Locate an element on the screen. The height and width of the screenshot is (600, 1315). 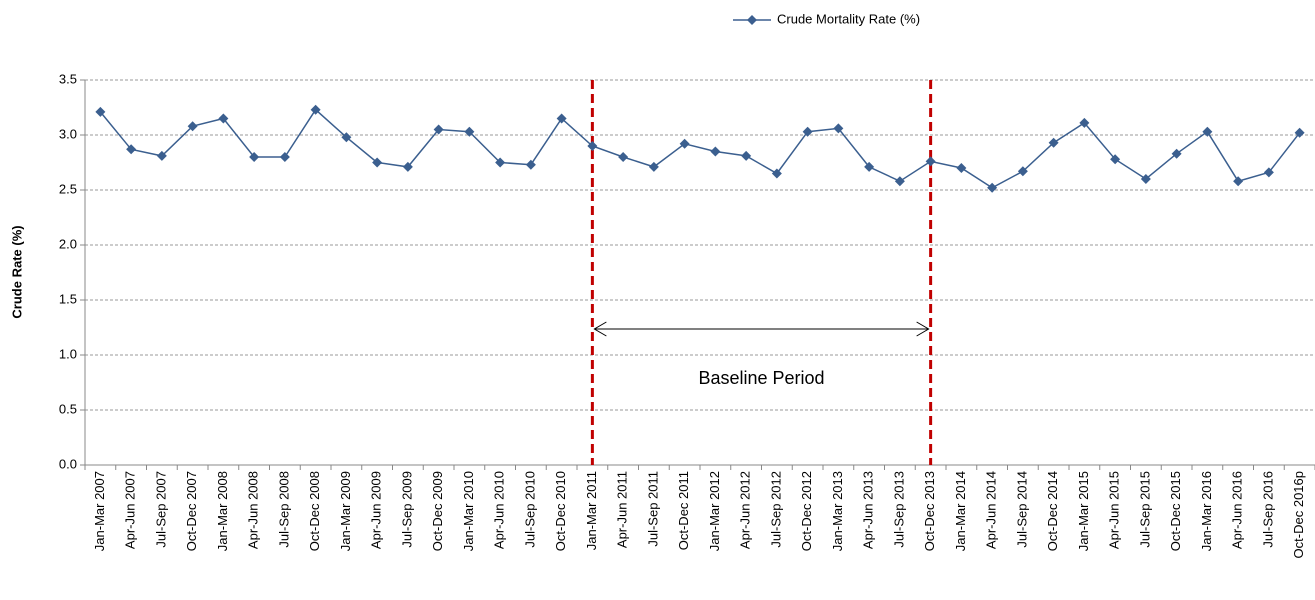
x-tick-label: Jul-Sep 2012 is located at coordinates (775, 509).